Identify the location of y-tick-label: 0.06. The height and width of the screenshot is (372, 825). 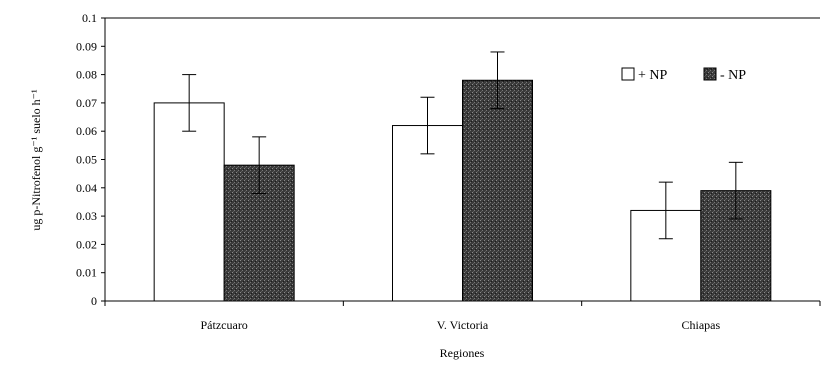
(86, 131).